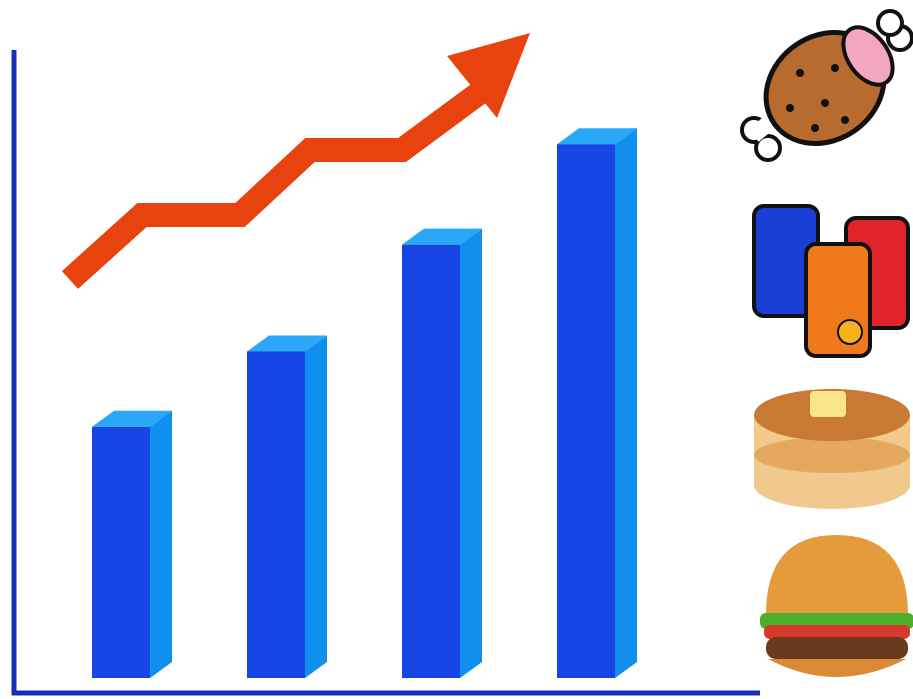  Describe the element at coordinates (831, 281) in the screenshot. I see `cans-icon` at that location.